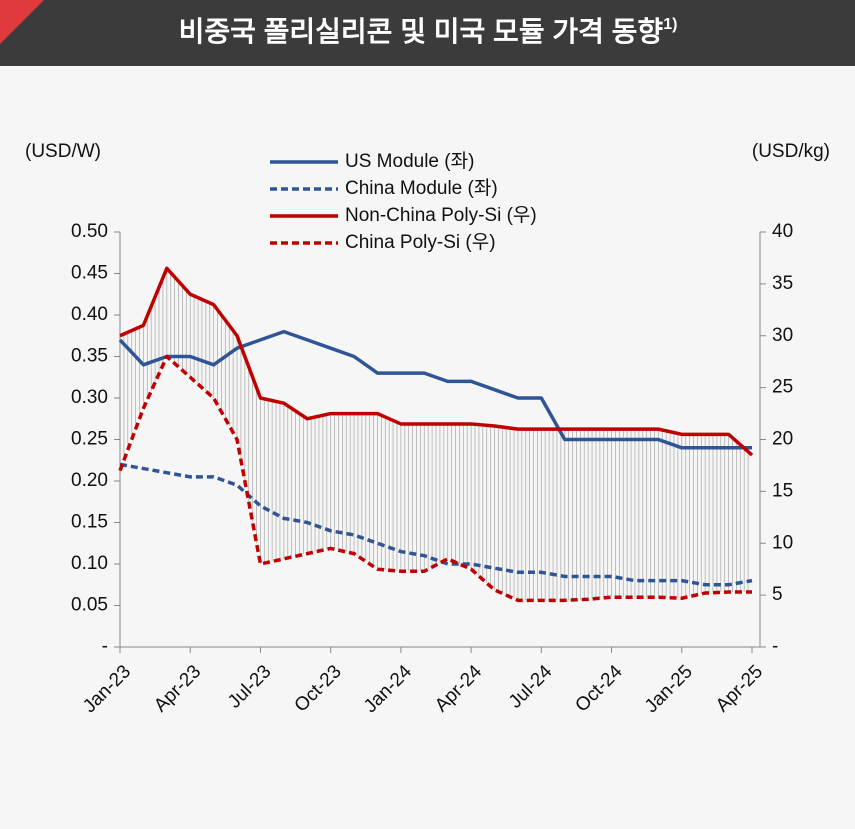 This screenshot has height=829, width=855. I want to click on chart-title: 비중국 폴리실리콘 및 미국 모듈 가격 동향1), so click(428, 31).